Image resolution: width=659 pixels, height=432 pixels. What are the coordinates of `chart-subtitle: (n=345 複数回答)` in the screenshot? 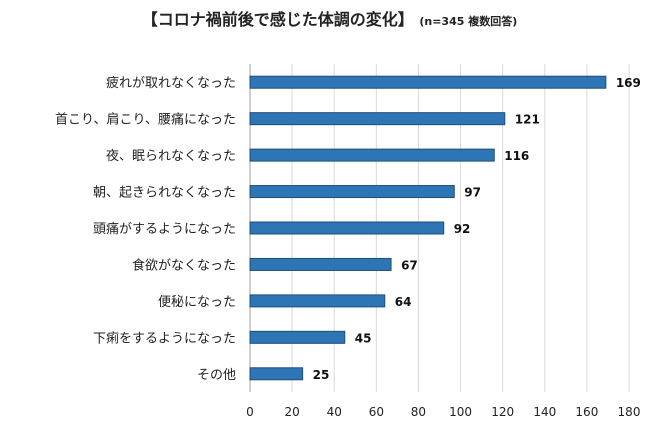 It's located at (468, 21).